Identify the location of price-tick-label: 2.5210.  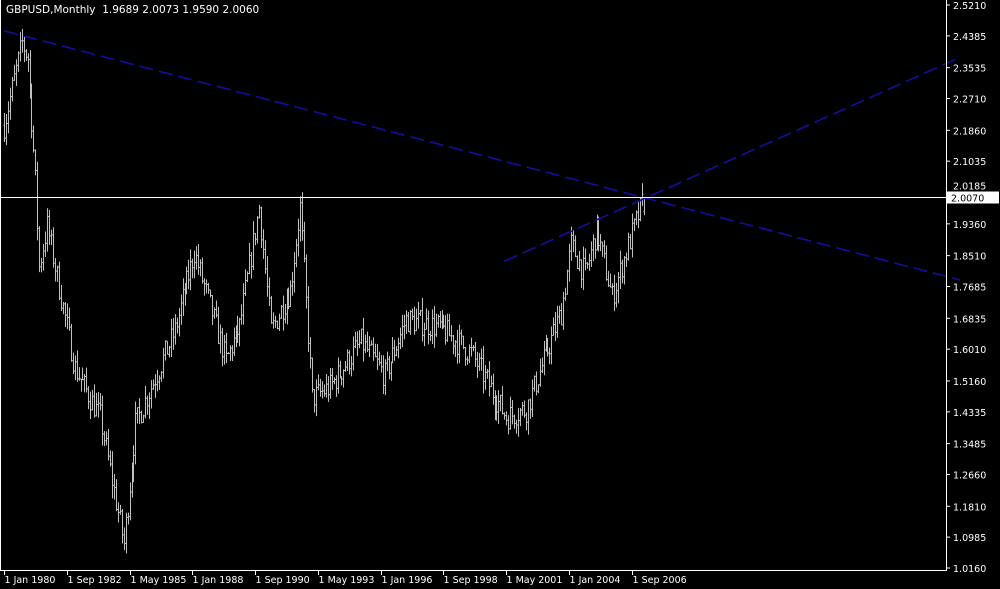
(969, 6).